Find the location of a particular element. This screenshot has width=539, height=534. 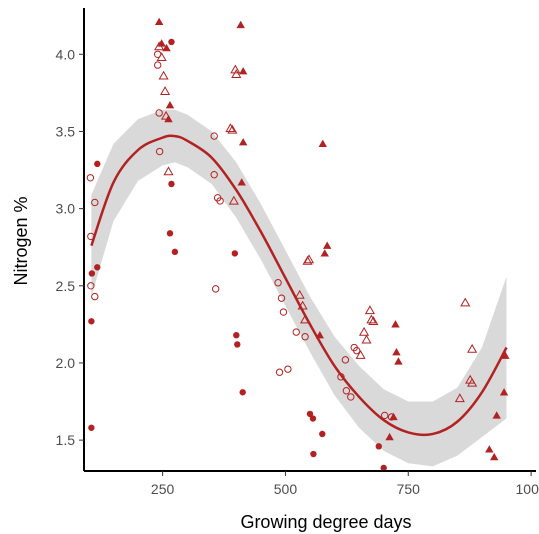

x-tick-label: 250 is located at coordinates (163, 489).